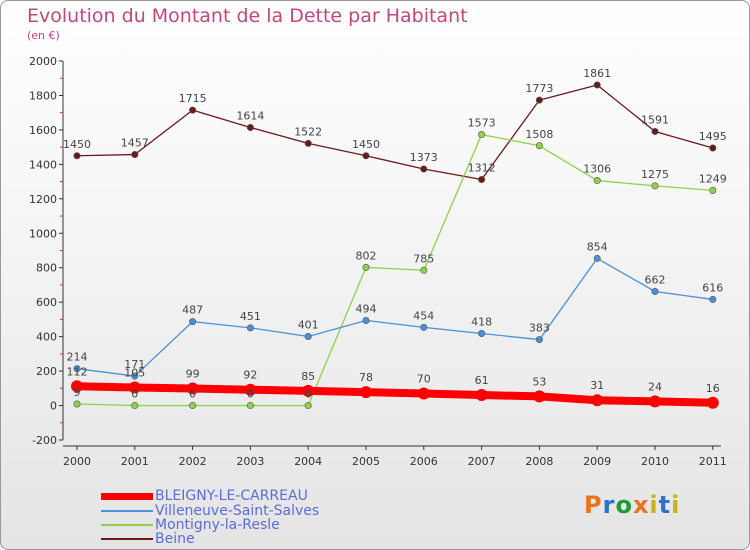 Image resolution: width=750 pixels, height=550 pixels. Describe the element at coordinates (308, 376) in the screenshot. I see `data-label: 85` at that location.